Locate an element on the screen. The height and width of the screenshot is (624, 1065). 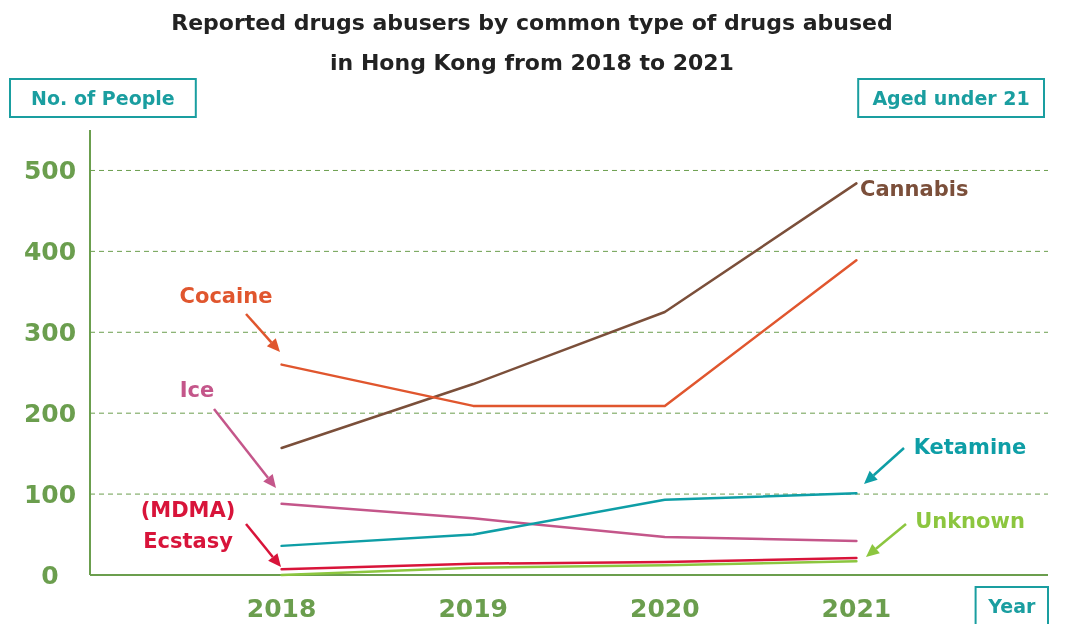
x-tick-label: 2019 is located at coordinates (473, 608).